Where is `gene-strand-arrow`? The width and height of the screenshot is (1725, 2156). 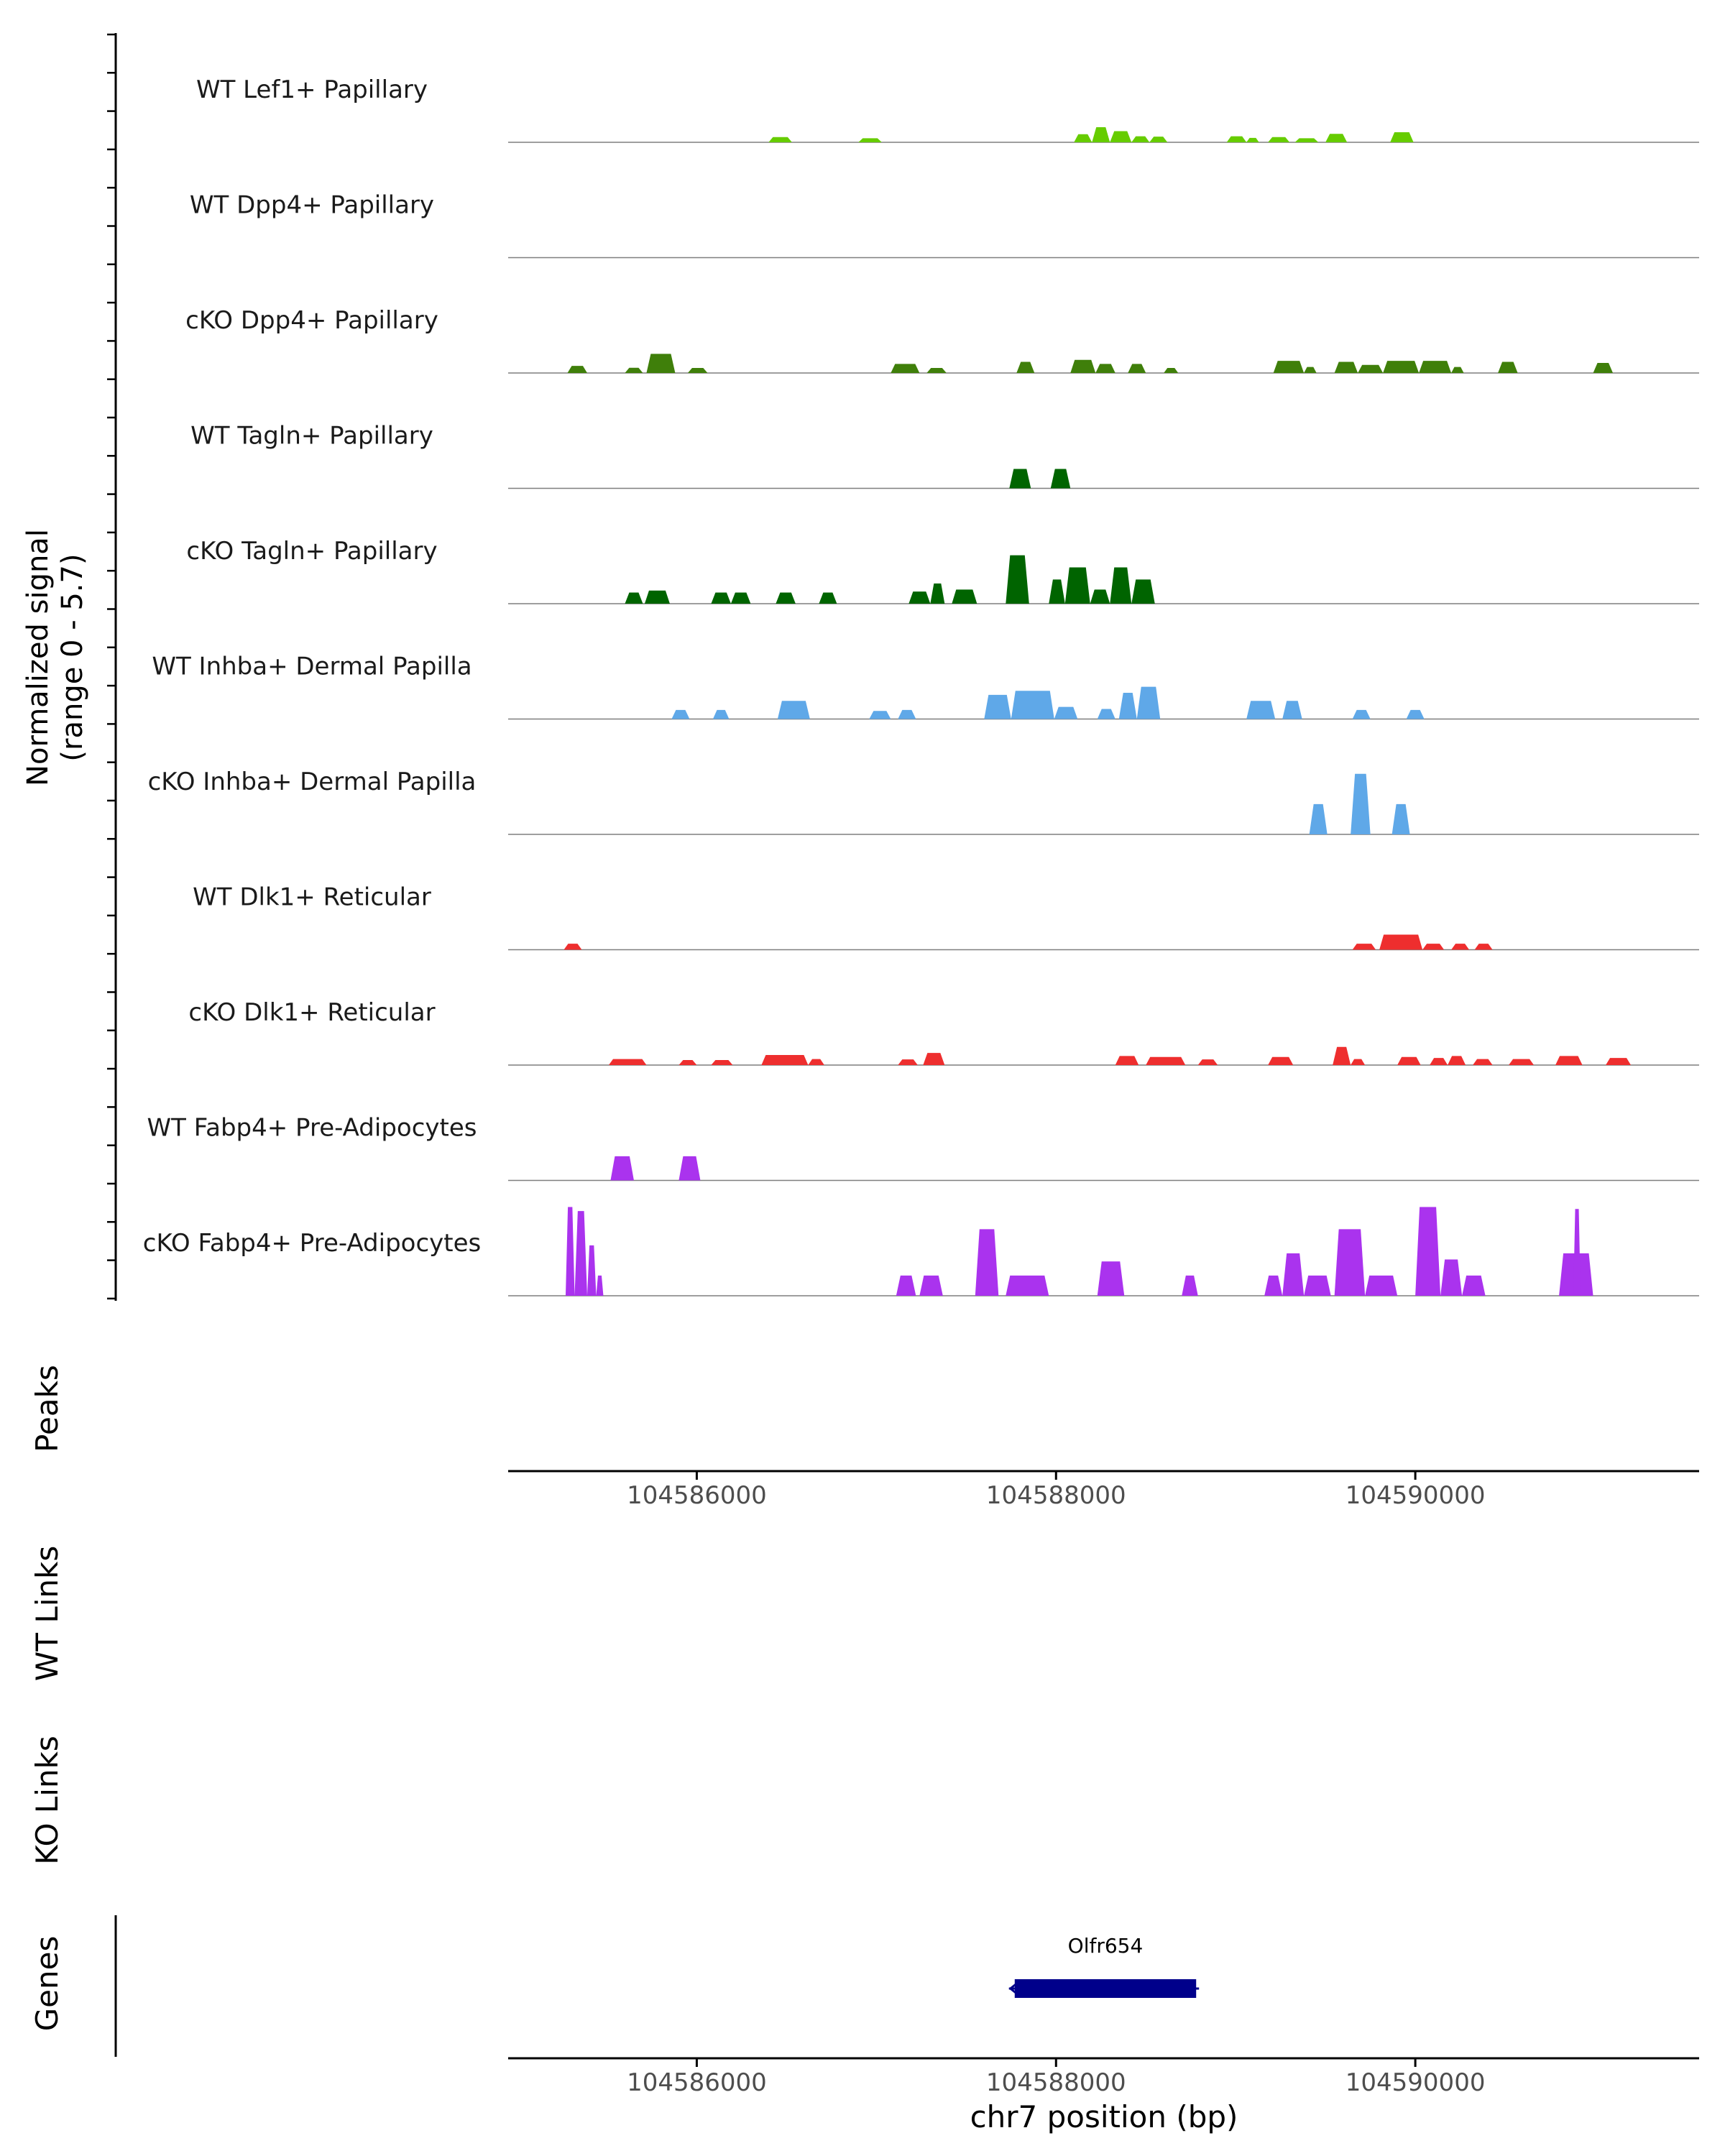 gene-strand-arrow is located at coordinates (1013, 1989).